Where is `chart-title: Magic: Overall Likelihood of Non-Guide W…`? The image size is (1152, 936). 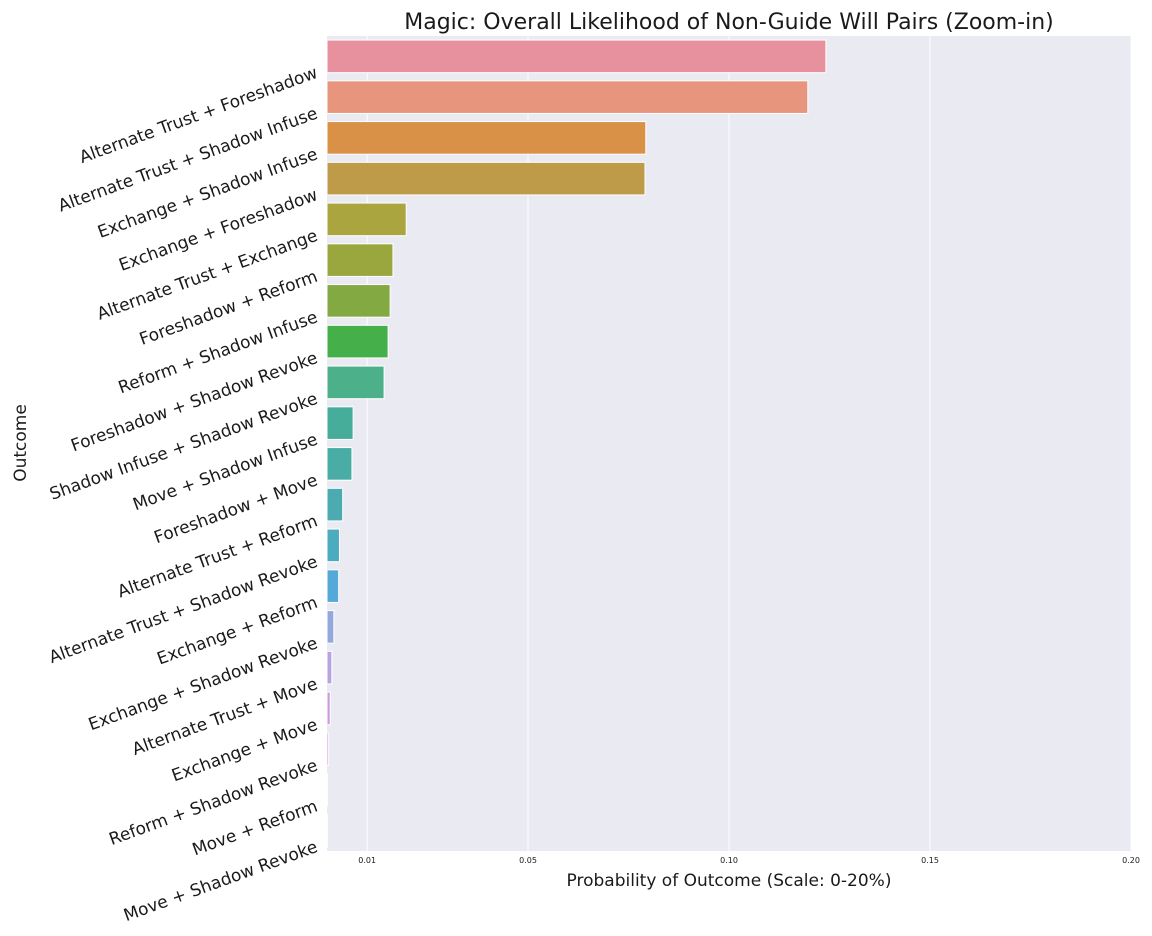 chart-title: Magic: Overall Likelihood of Non-Guide W… is located at coordinates (729, 22).